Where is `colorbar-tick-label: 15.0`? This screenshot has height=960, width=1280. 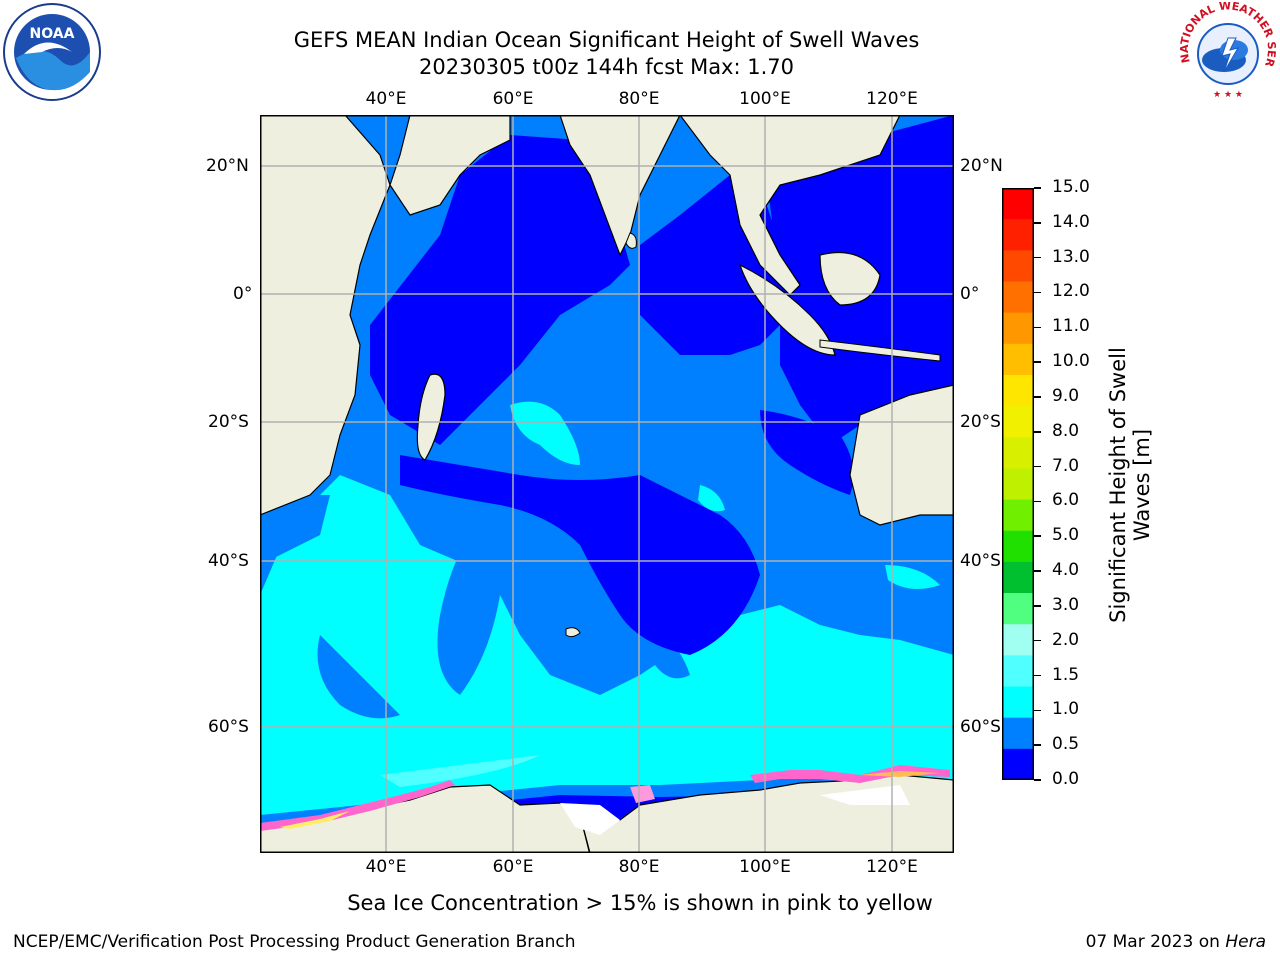 colorbar-tick-label: 15.0 is located at coordinates (1071, 187).